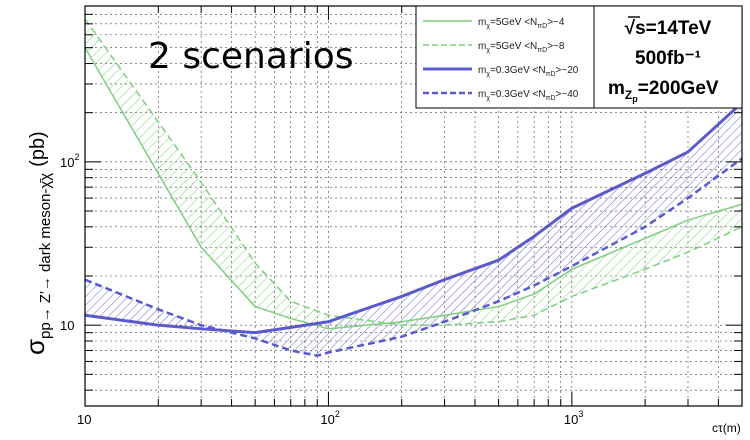  I want to click on x-tick-label: 10³, so click(573, 418).